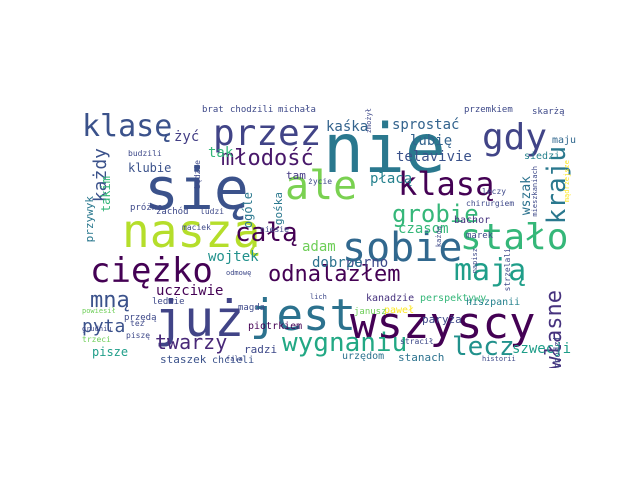 The height and width of the screenshot is (480, 640). I want to click on word-dobrze: dobrze, so click(337, 263).